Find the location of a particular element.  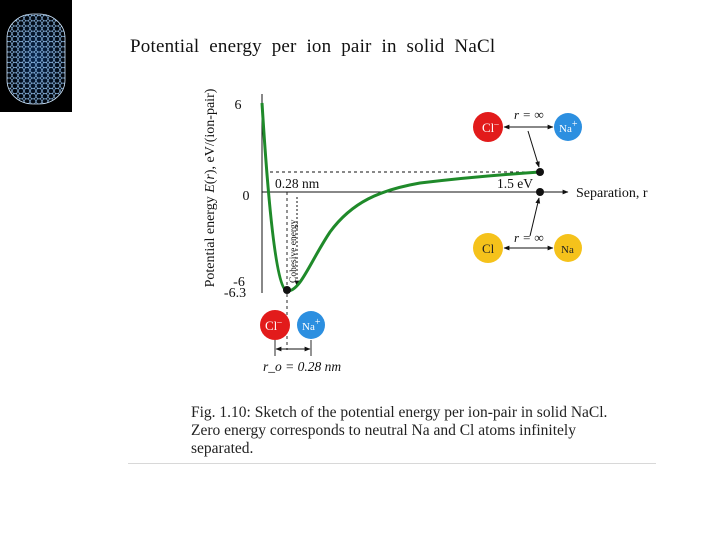

cohesive-energy-label: Cohesive energy is located at coordinates (294, 251).